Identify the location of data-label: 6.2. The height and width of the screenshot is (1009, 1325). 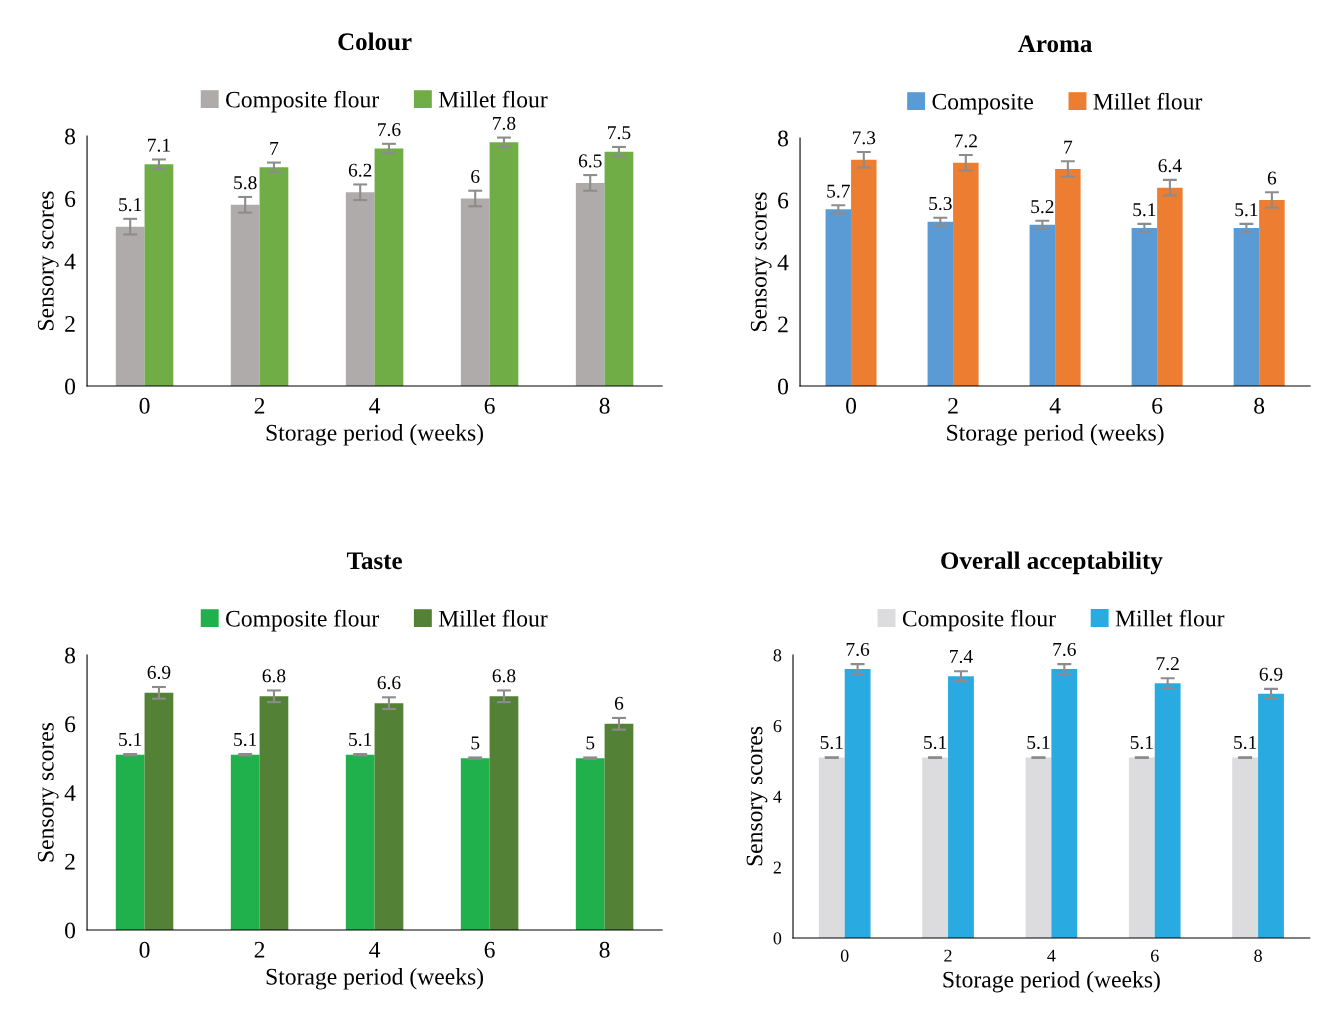
(360, 170).